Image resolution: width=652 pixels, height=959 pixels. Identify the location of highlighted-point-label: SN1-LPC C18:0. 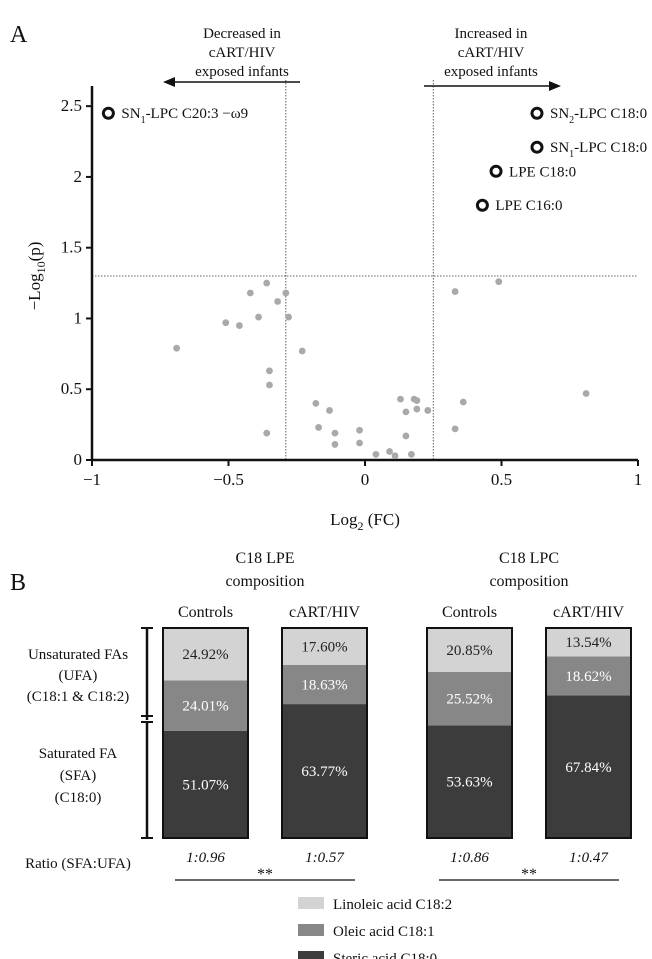
(598, 150).